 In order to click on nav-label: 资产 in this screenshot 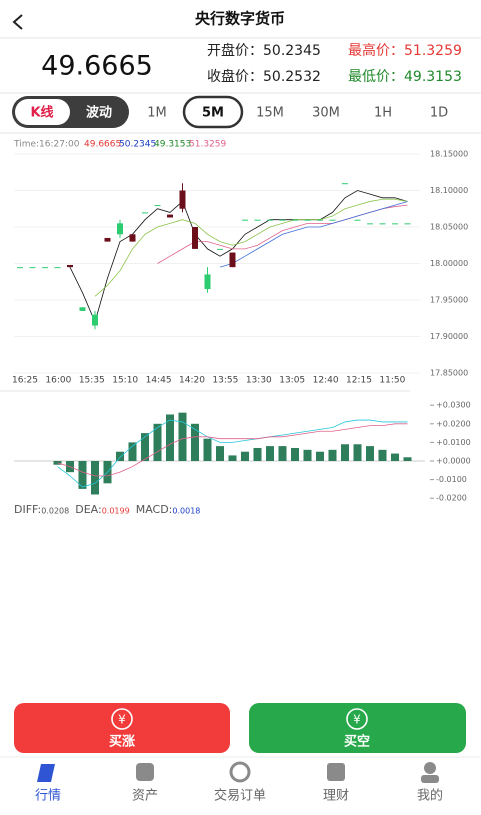, I will do `click(145, 796)`.